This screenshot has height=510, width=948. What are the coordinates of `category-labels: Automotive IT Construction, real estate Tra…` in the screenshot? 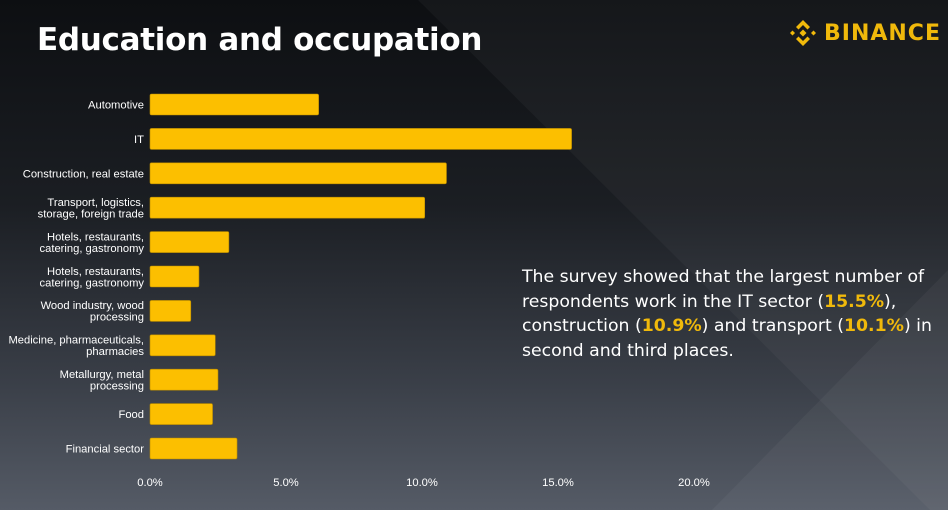 It's located at (76, 278).